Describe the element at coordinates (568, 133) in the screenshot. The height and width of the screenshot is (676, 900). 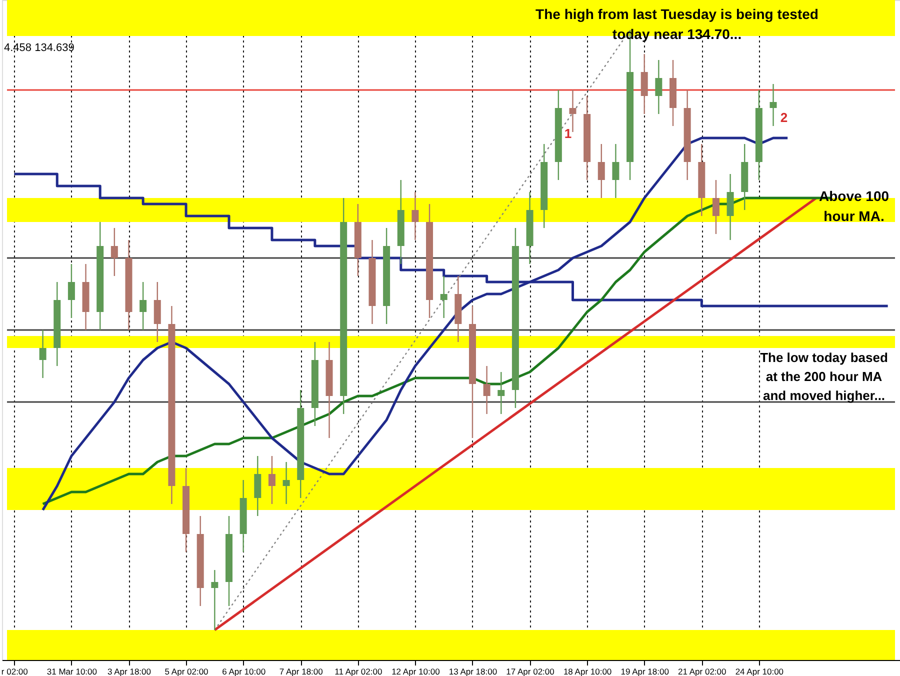
I see `annotation: 1` at that location.